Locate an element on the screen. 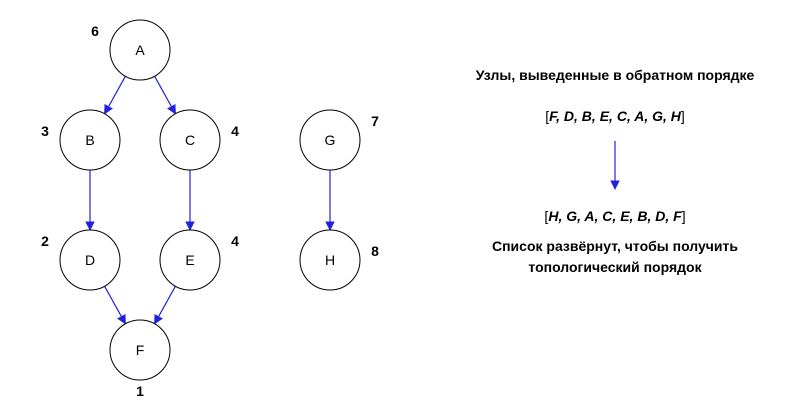  node-label: E is located at coordinates (189, 260).